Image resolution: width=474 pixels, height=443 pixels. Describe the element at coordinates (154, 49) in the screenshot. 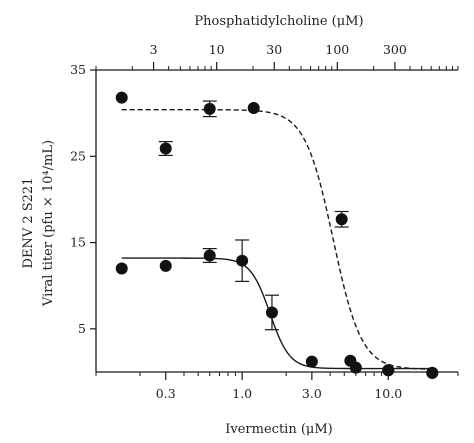

I see `top-tick-label: 3` at that location.